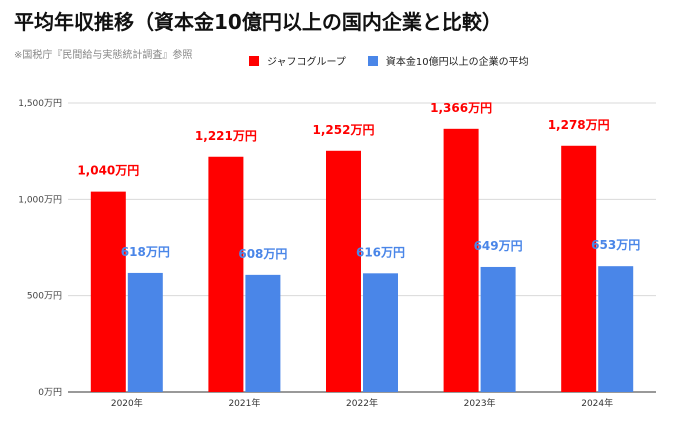  I want to click on y-tick-label: 500万円, so click(44, 296).